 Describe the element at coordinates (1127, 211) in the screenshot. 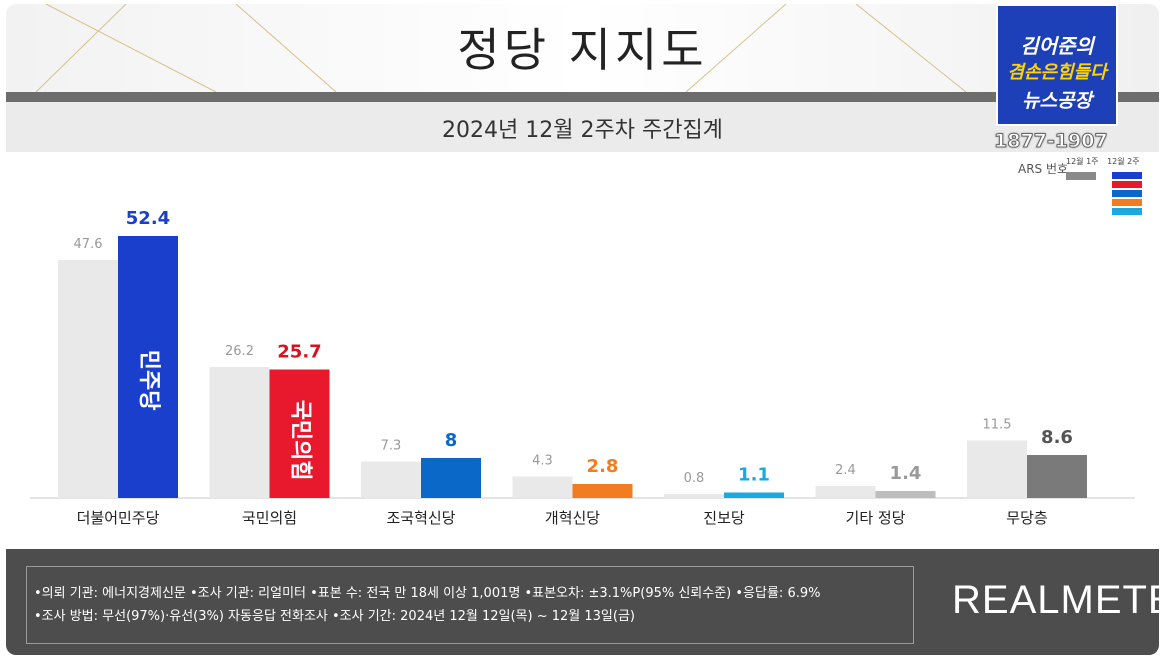

I see `mini-swatch-cyan` at that location.